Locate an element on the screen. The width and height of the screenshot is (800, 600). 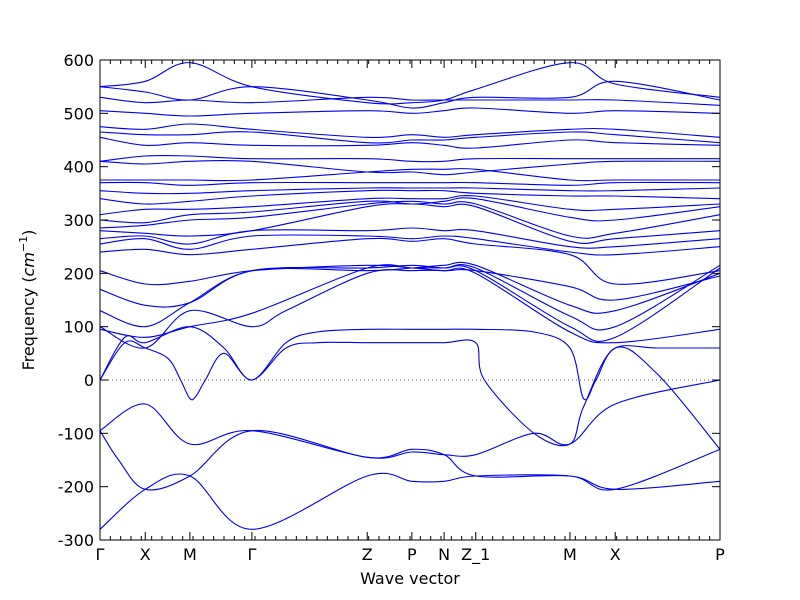
y-tick-label: 100 is located at coordinates (78, 327).